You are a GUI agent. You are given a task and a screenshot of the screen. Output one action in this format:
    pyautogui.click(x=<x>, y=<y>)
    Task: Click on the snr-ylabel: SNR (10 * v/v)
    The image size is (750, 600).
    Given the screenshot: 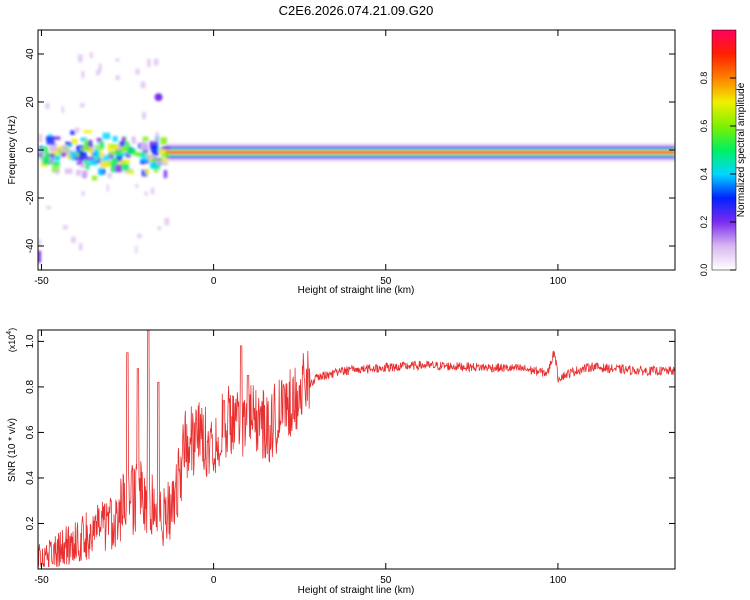 What is the action you would take?
    pyautogui.click(x=12, y=450)
    